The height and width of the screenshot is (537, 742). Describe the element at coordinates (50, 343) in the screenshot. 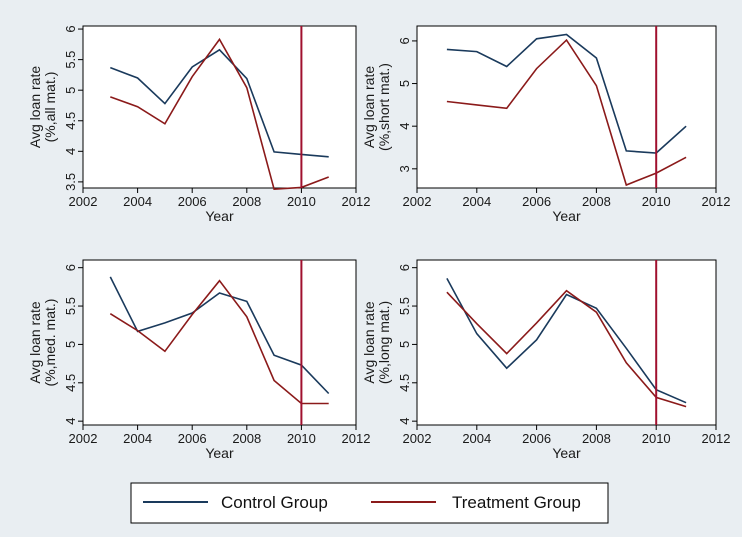

I see `y-axis-subtitle: (%,med. mat.)` at that location.